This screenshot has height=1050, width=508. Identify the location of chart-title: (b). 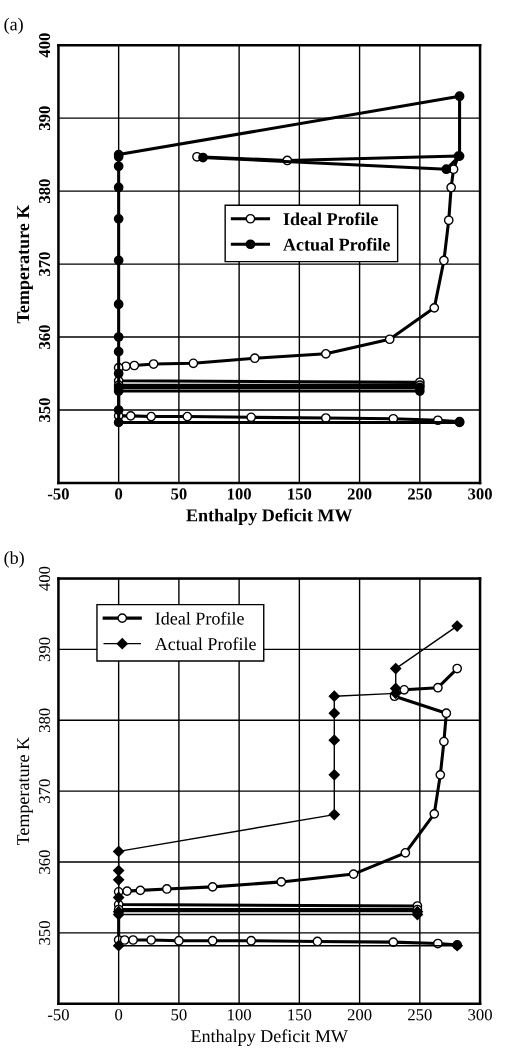
(14, 559).